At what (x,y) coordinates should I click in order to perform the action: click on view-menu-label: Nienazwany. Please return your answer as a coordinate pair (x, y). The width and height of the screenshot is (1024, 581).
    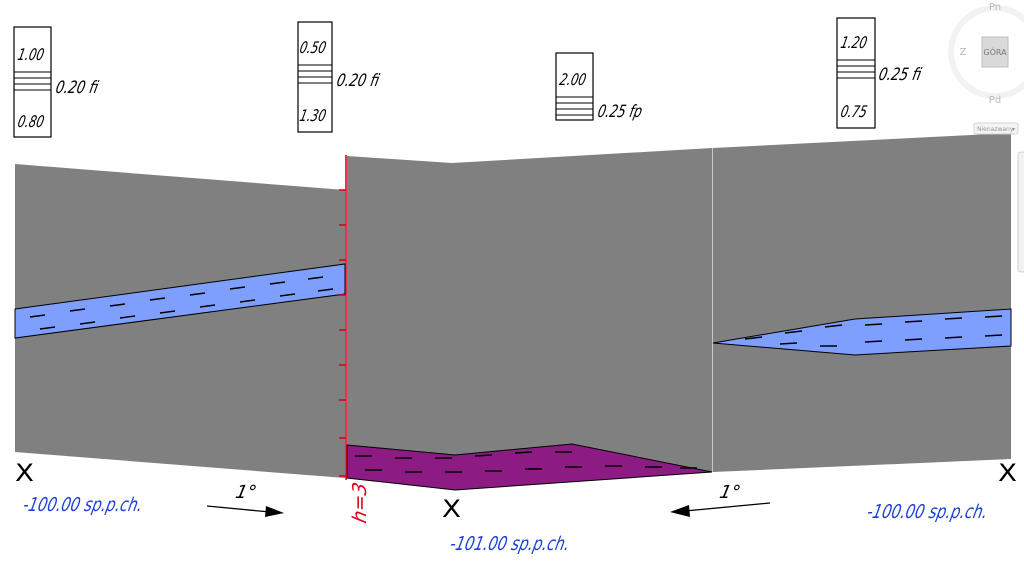
    Looking at the image, I should click on (995, 129).